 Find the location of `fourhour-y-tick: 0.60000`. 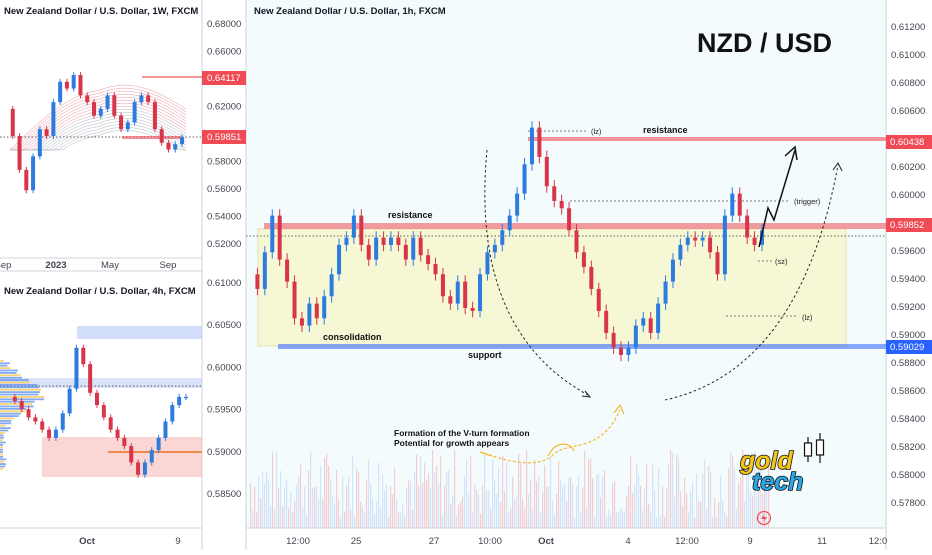

fourhour-y-tick: 0.60000 is located at coordinates (224, 367).